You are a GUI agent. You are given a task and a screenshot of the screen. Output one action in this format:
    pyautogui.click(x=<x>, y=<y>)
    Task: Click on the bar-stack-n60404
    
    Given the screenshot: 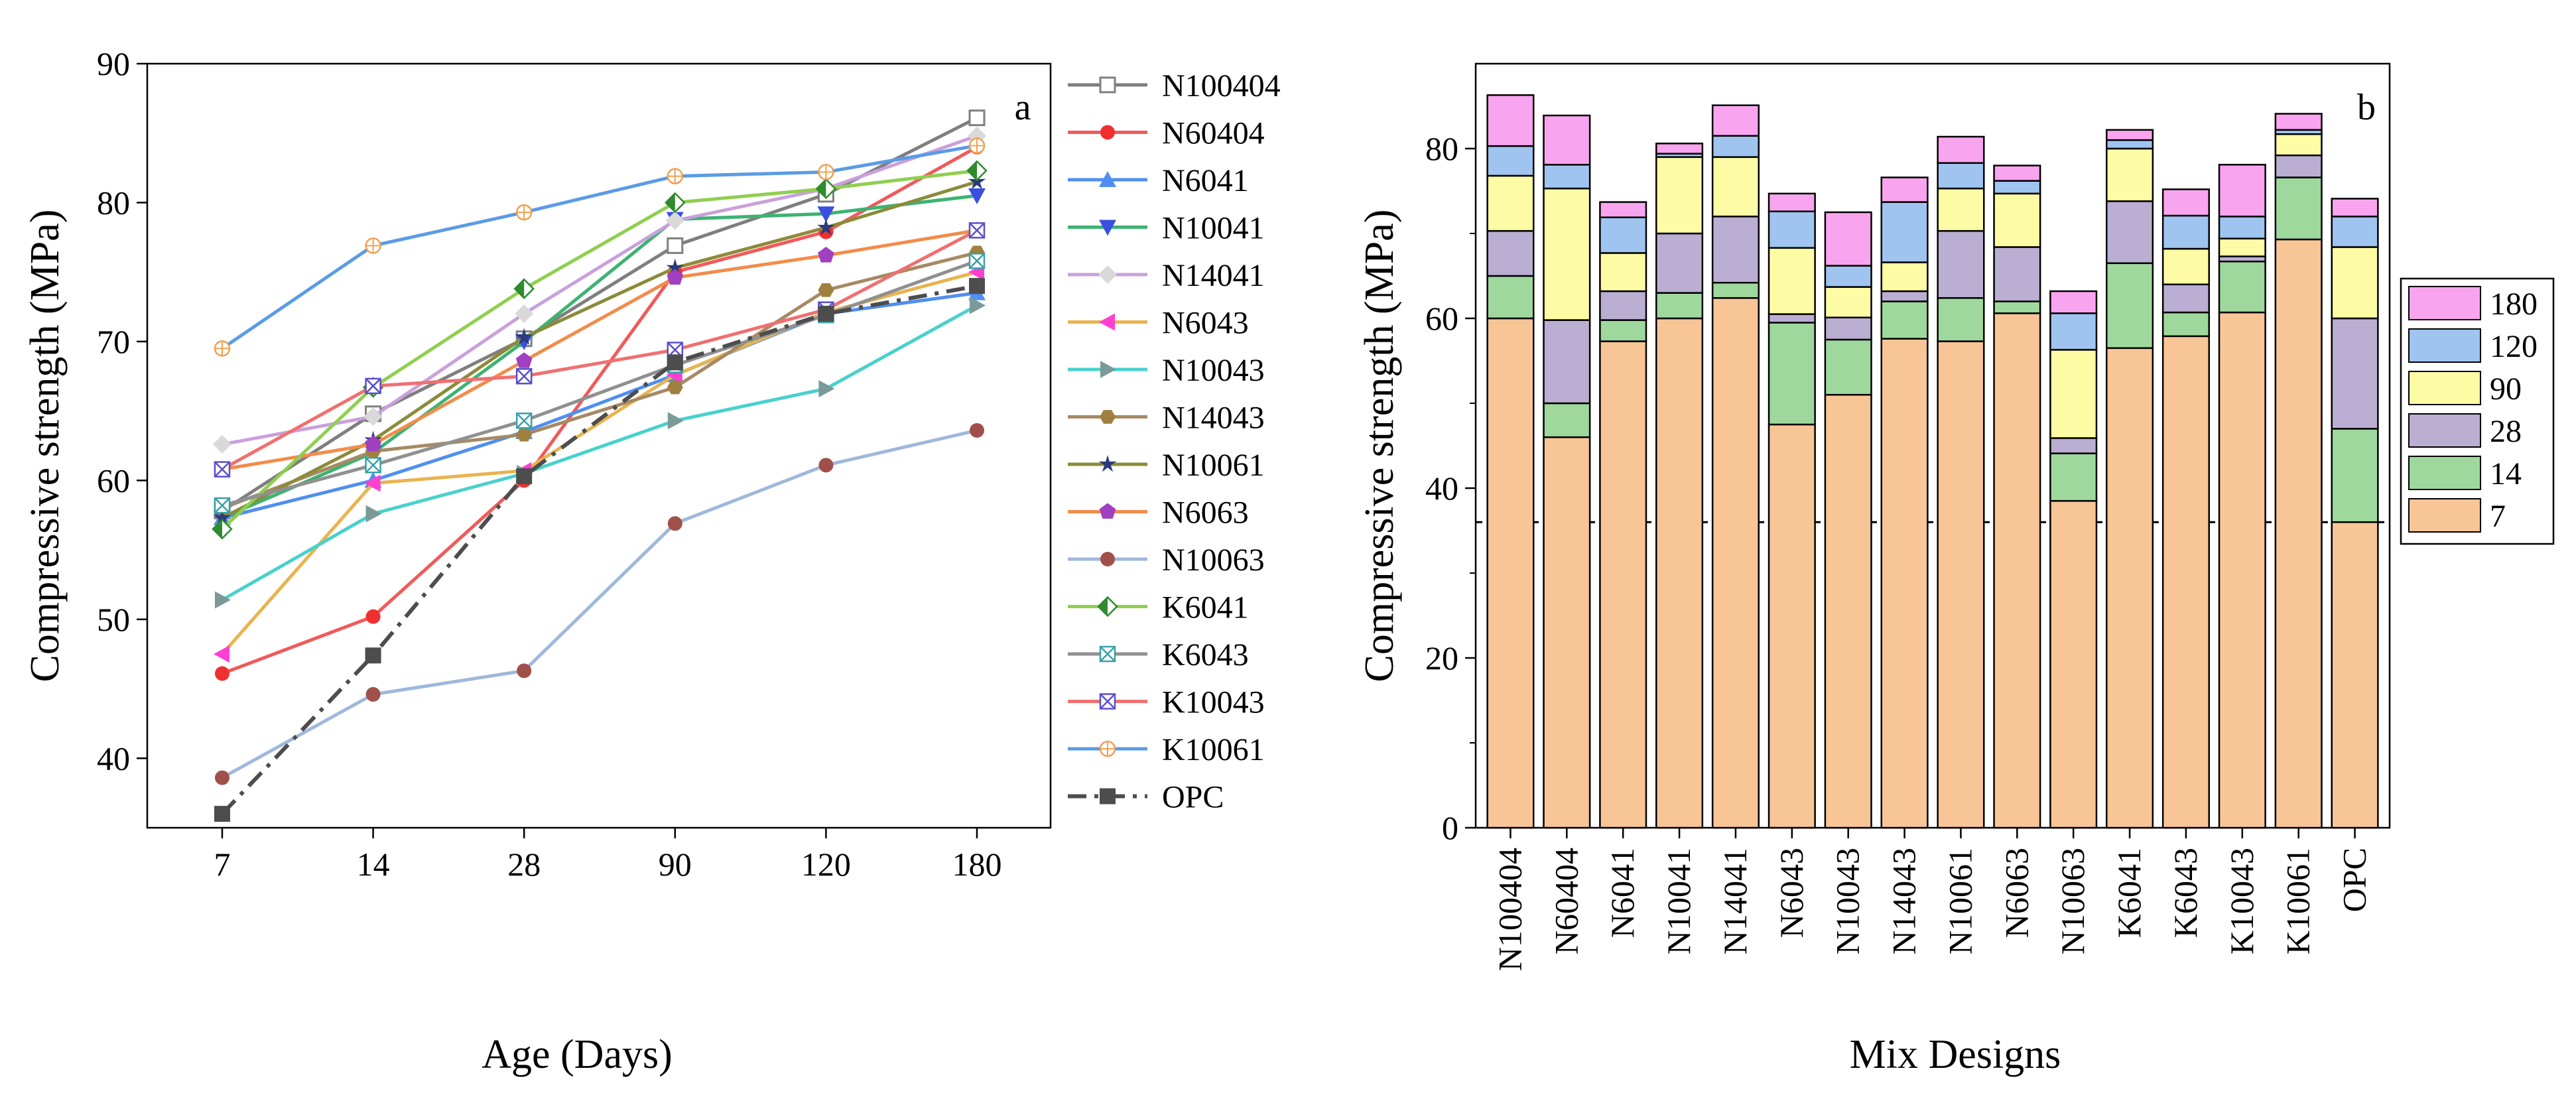 What is the action you would take?
    pyautogui.click(x=1567, y=471)
    